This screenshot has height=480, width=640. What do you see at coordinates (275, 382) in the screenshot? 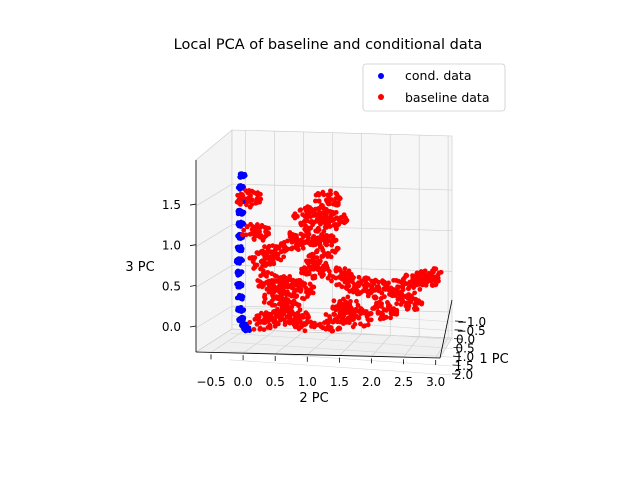
I see `y-tick-label: 0.5` at bounding box center [275, 382].